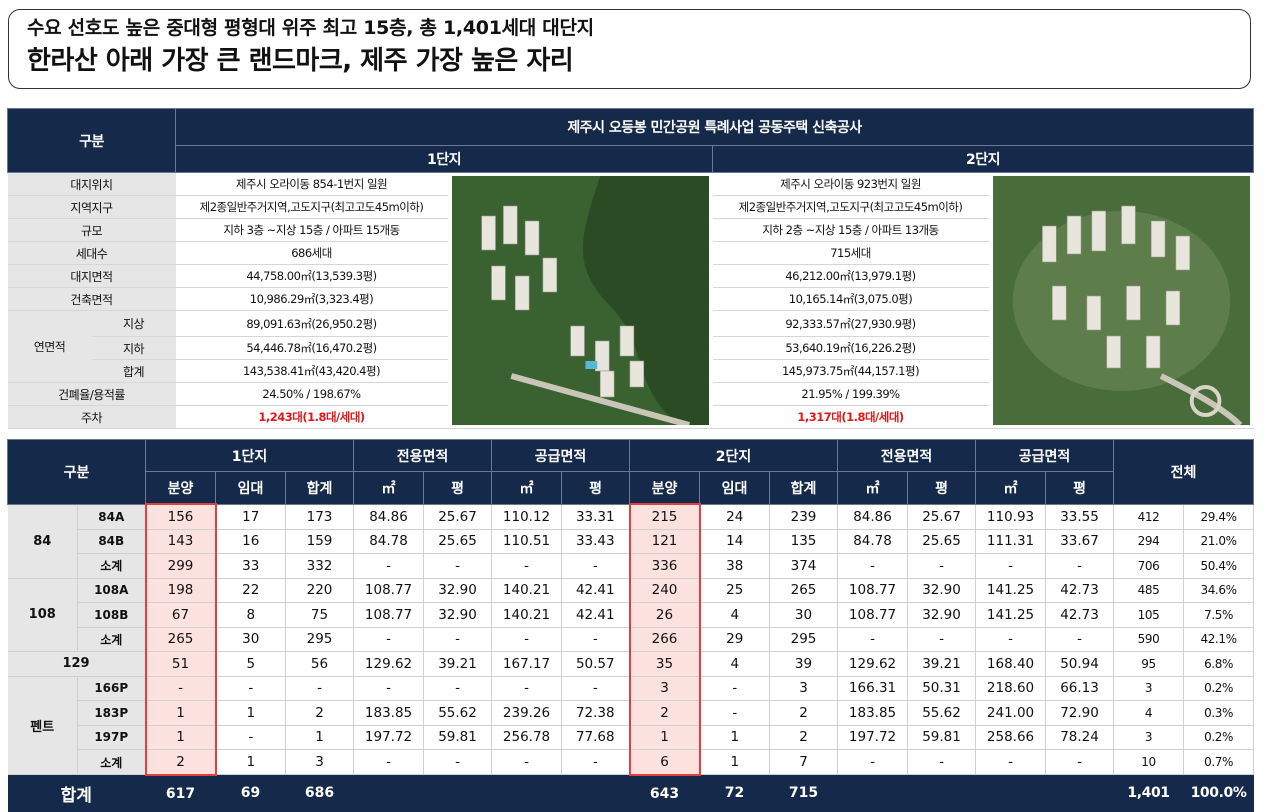 The height and width of the screenshot is (812, 1267). Describe the element at coordinates (311, 299) in the screenshot. I see `complex-1-value: 10,986.29㎡(3,323.4평)` at that location.